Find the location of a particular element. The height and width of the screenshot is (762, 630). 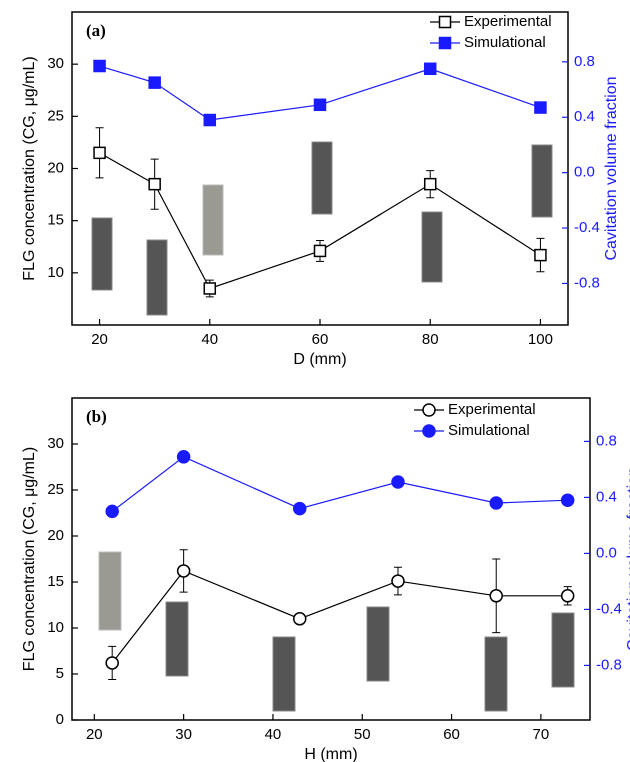

x-axis-title: H (mm) is located at coordinates (330, 754).